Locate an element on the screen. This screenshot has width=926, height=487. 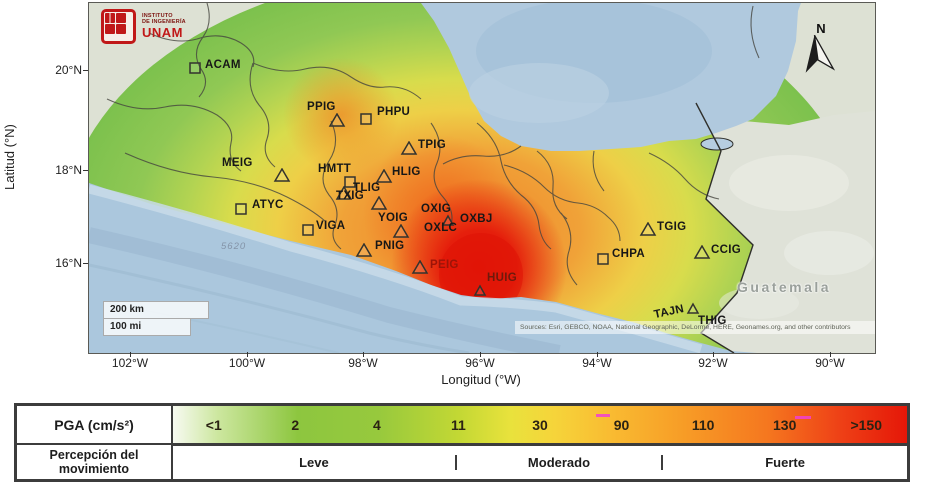
legend-gradient-bar: <1 2 4 11 30 90 110 130 >150 is located at coordinates (540, 424).